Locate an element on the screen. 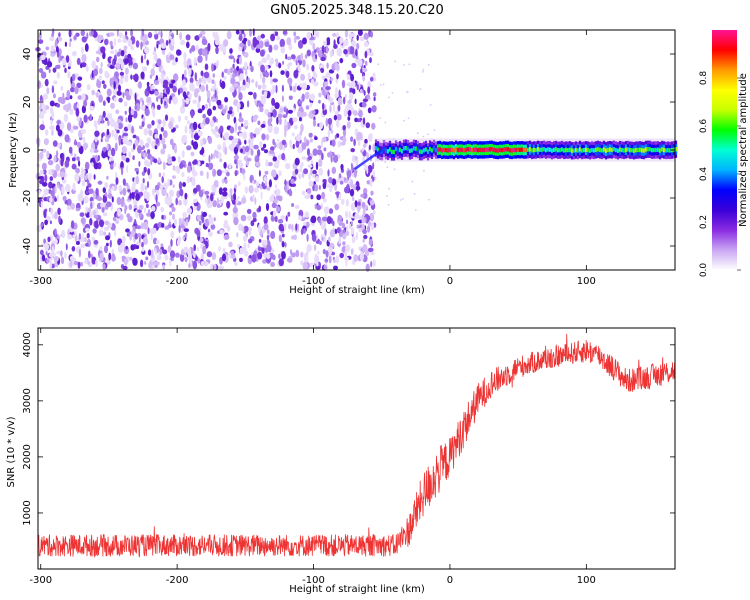  colorbar-tick-label: 0.4 is located at coordinates (704, 174).